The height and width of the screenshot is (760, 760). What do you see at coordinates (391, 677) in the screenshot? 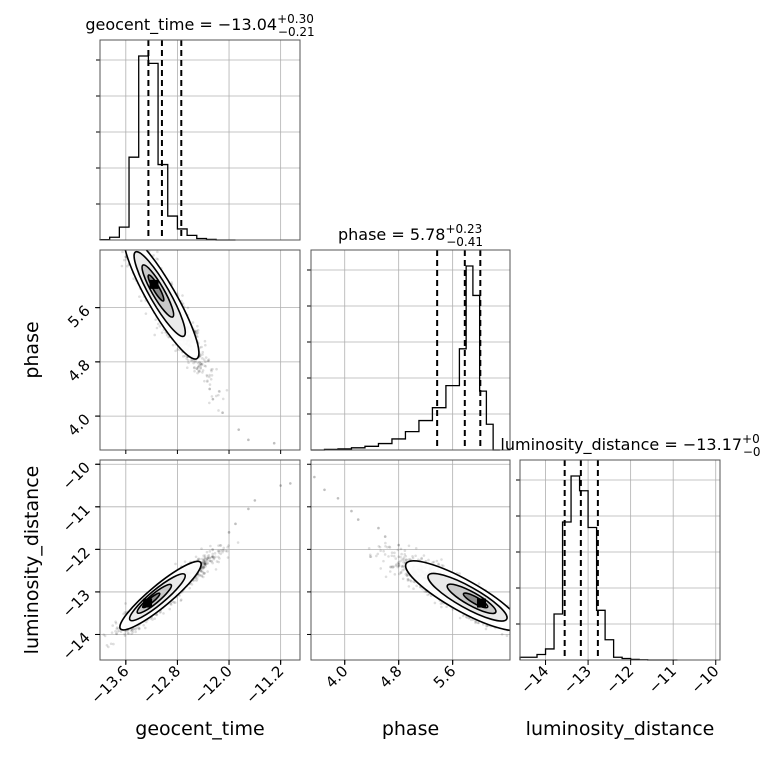
I see `x-tick-label-phase: 4.8` at bounding box center [391, 677].